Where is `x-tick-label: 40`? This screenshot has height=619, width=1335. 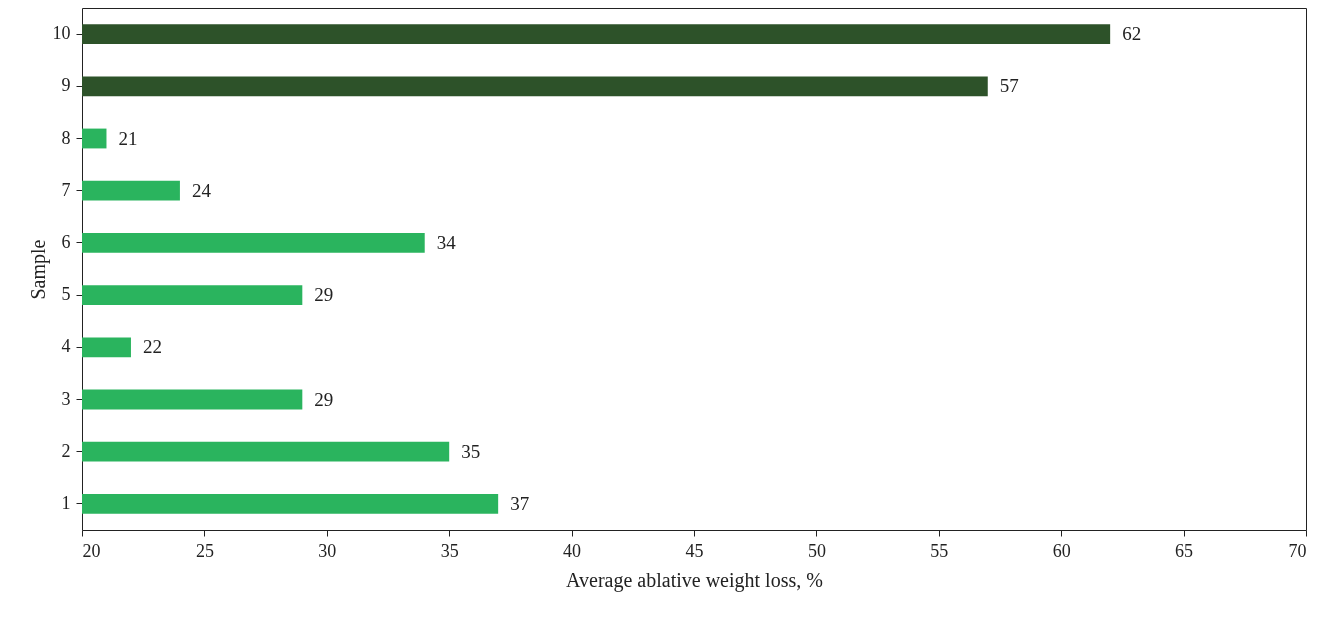 x-tick-label: 40 is located at coordinates (572, 550).